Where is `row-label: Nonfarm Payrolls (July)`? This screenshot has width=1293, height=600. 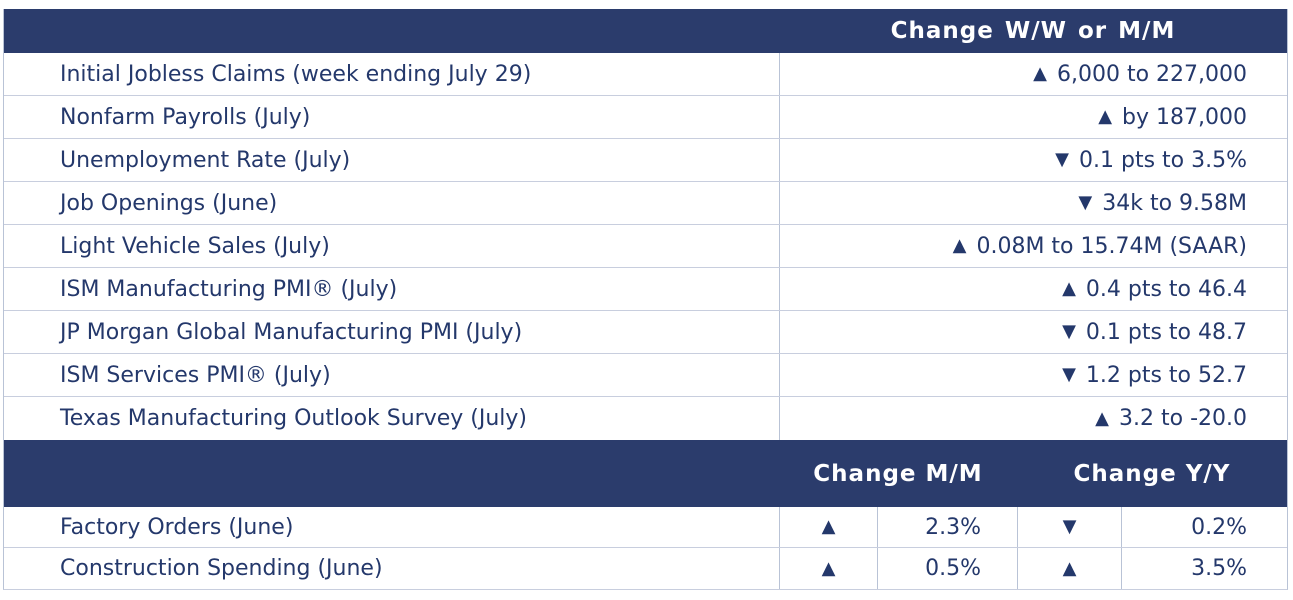 row-label: Nonfarm Payrolls (July) is located at coordinates (185, 117).